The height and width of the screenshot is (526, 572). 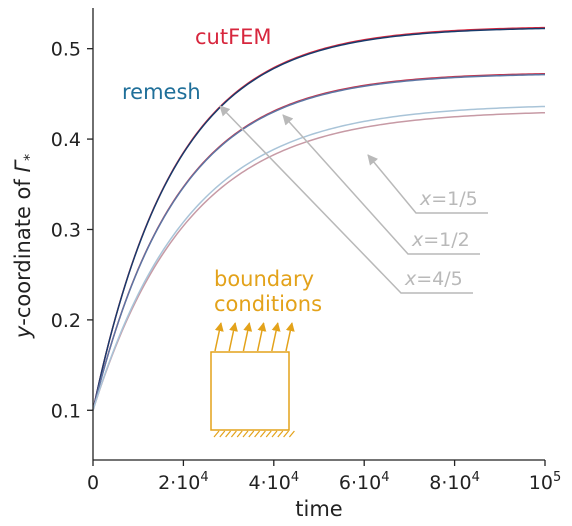 I want to click on x-tick-label: 4·10⁴, so click(x=274, y=482).